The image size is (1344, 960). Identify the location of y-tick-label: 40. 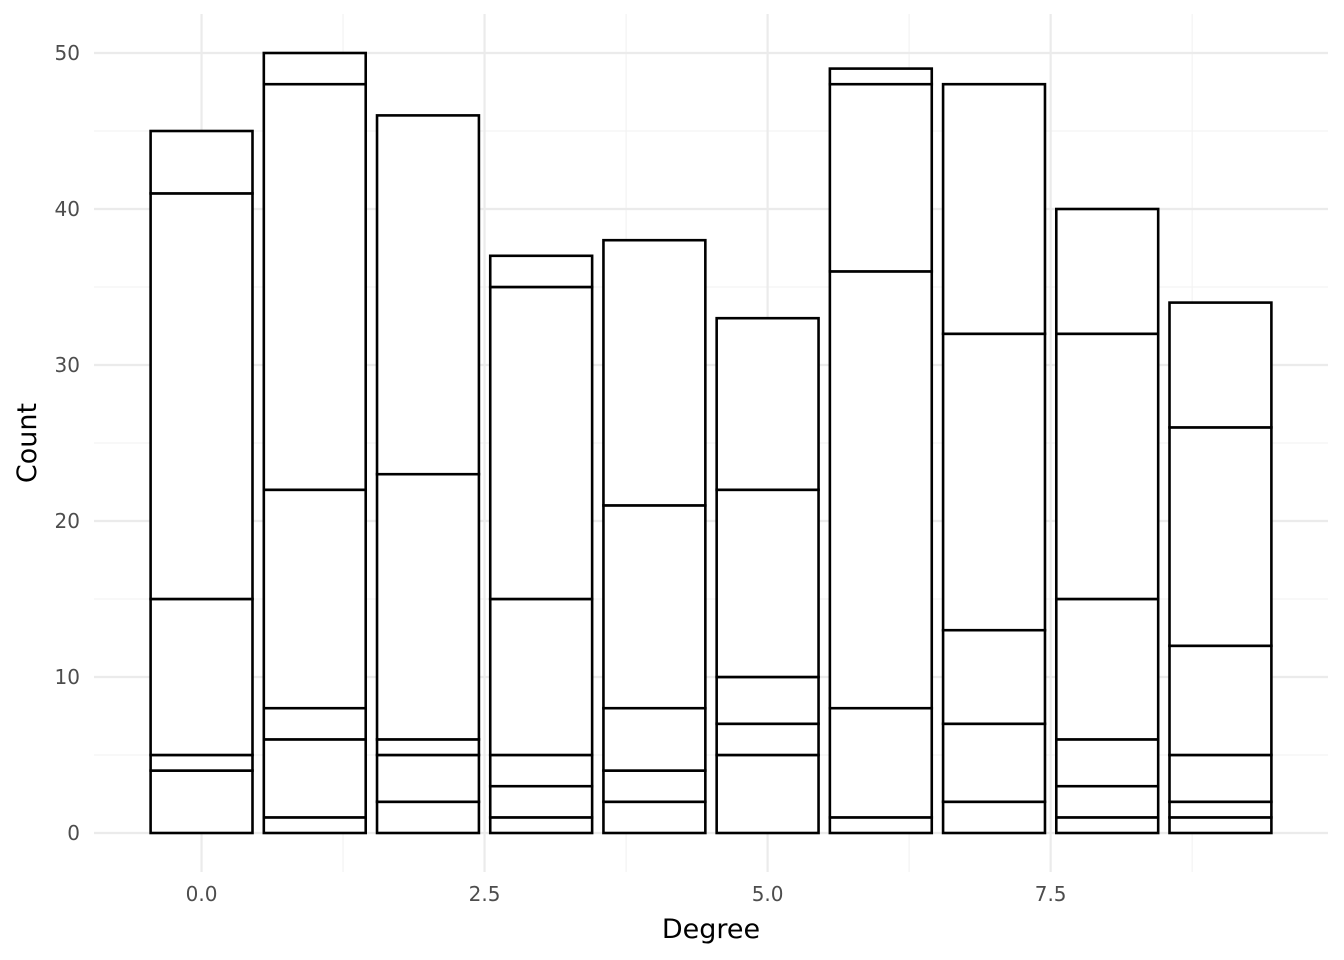
(67, 209).